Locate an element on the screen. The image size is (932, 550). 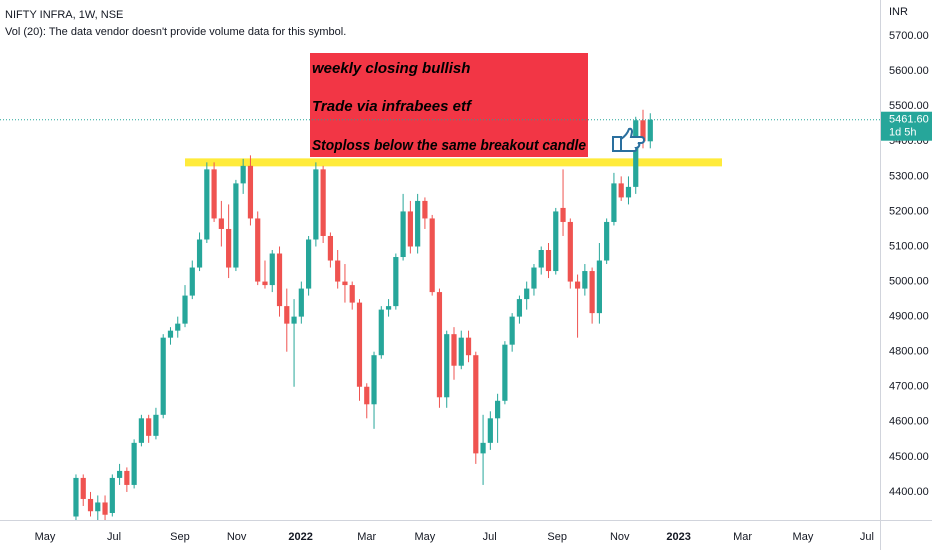
y-tick-label: 4800.00 is located at coordinates (909, 352).